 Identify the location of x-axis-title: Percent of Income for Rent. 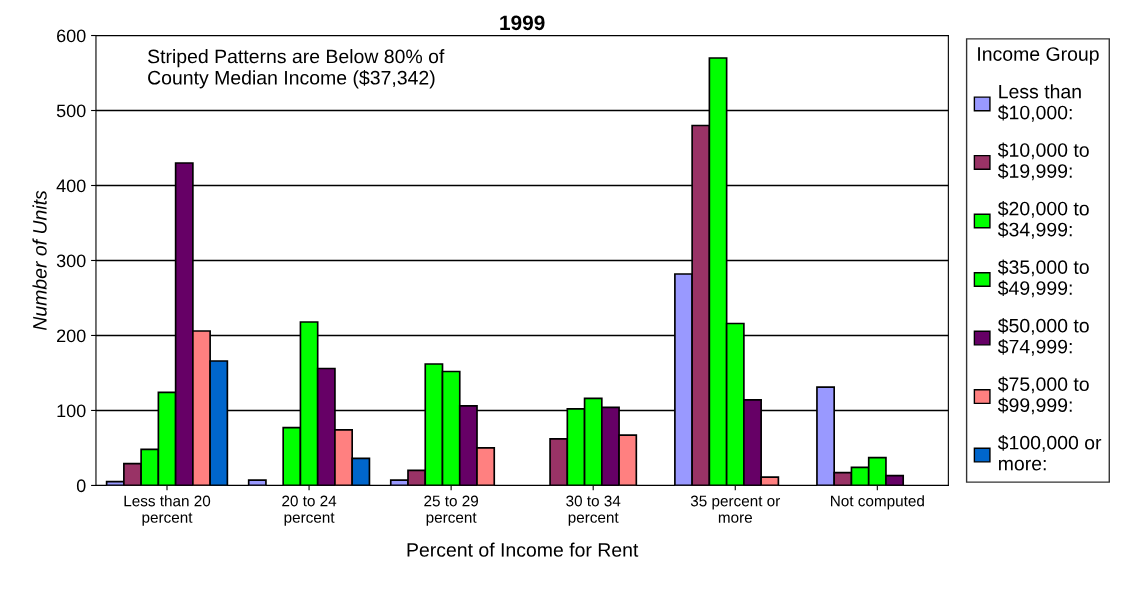
(523, 549).